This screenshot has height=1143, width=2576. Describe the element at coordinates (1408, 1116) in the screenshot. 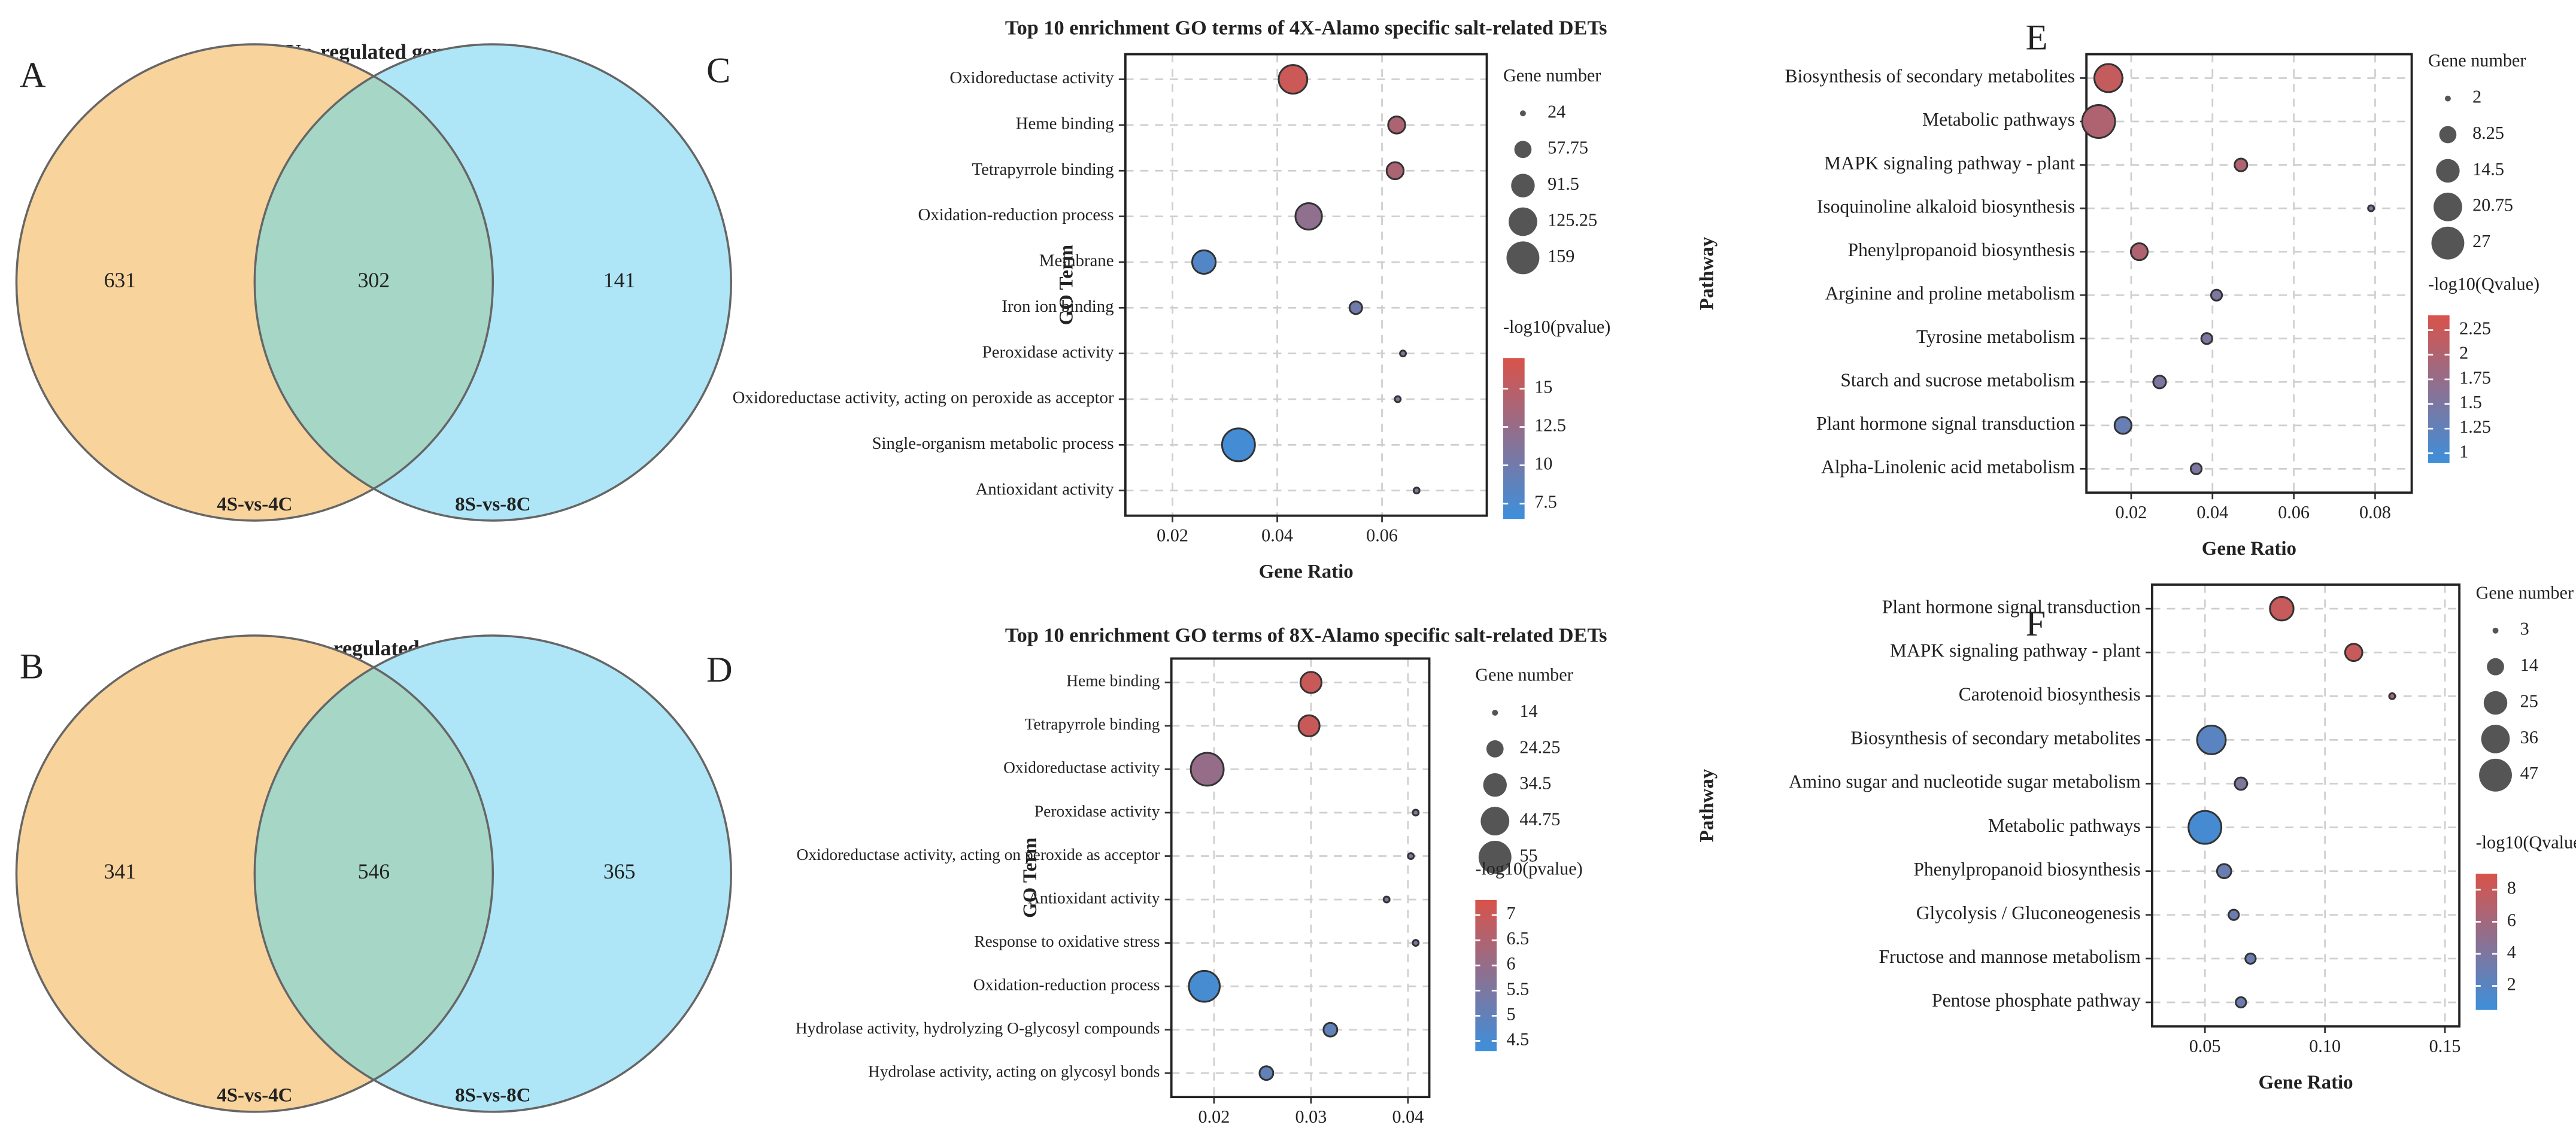

I see `x-tick-label: 0.04` at that location.